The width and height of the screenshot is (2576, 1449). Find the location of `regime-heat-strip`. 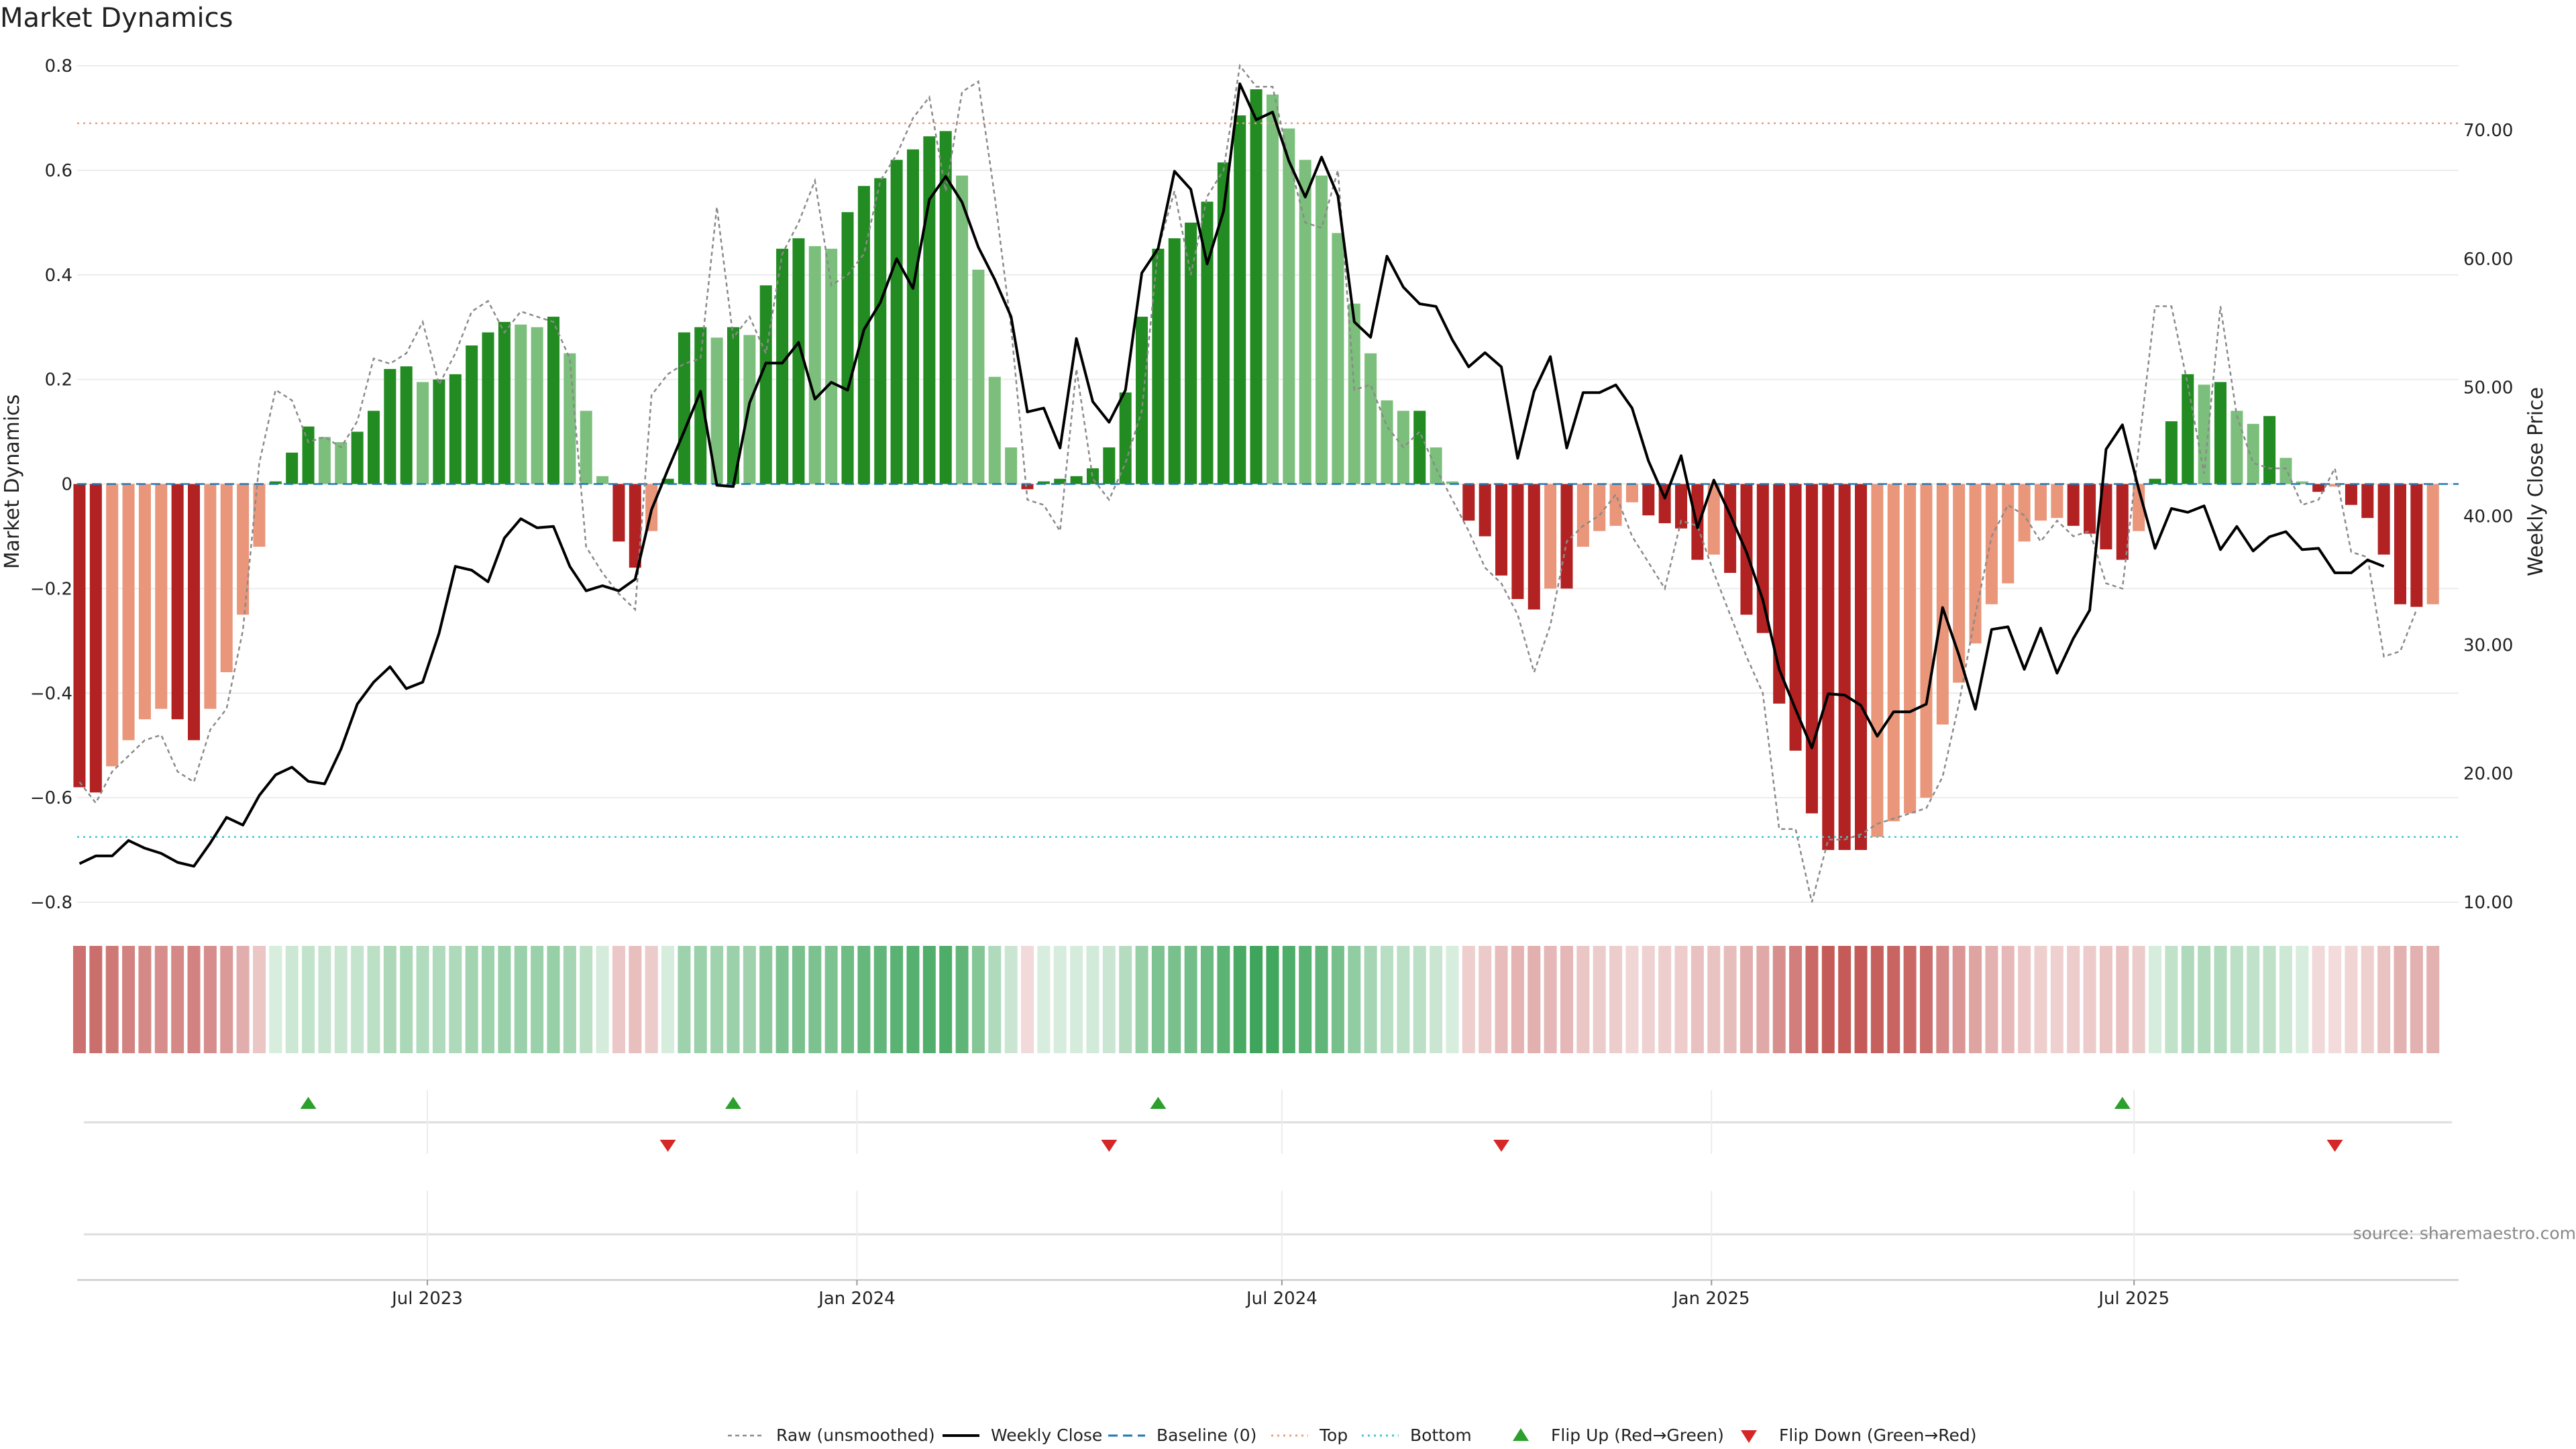

regime-heat-strip is located at coordinates (1256, 999).